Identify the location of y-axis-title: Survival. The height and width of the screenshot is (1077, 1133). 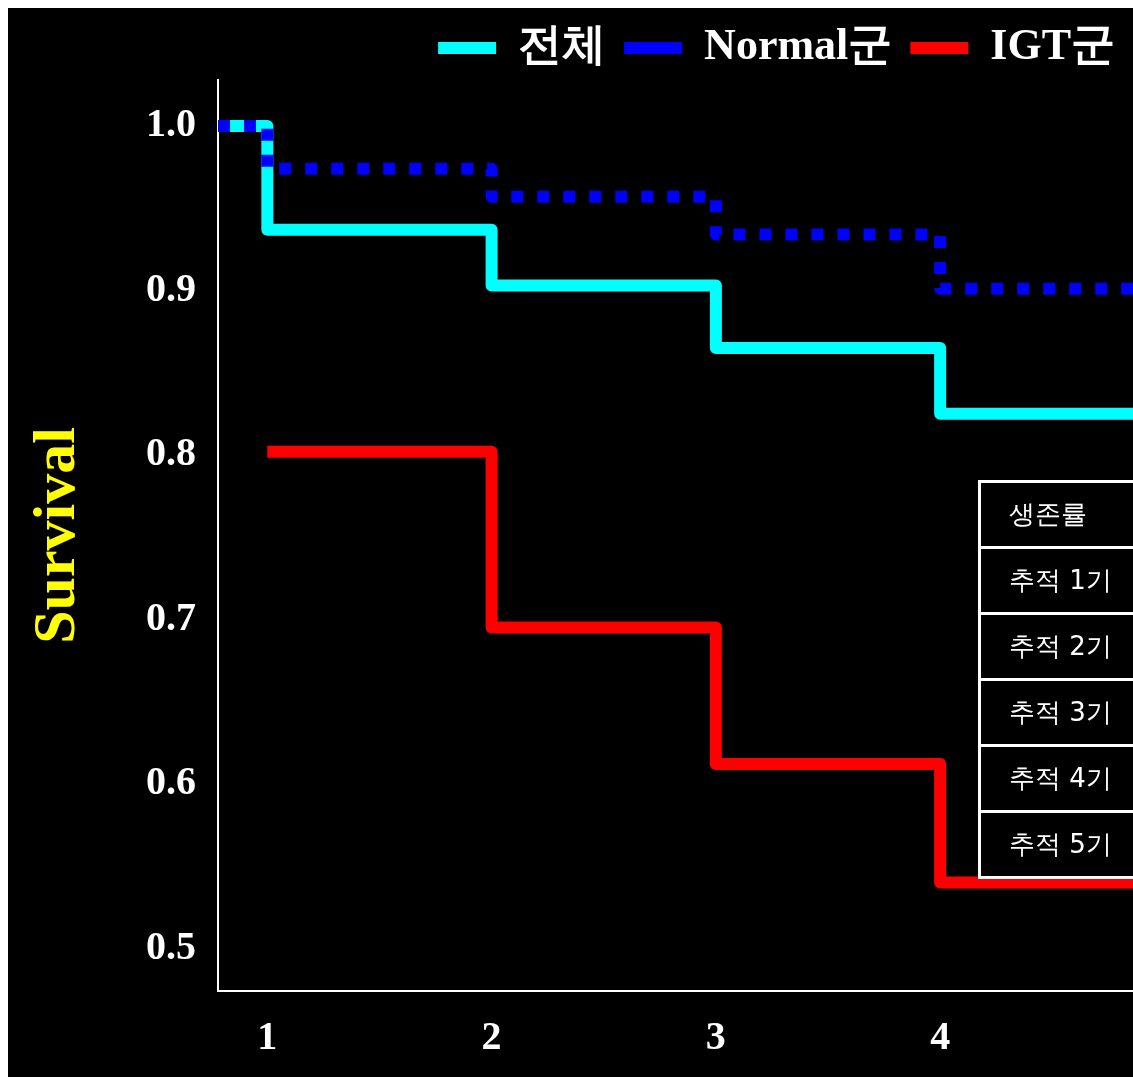
(53, 535).